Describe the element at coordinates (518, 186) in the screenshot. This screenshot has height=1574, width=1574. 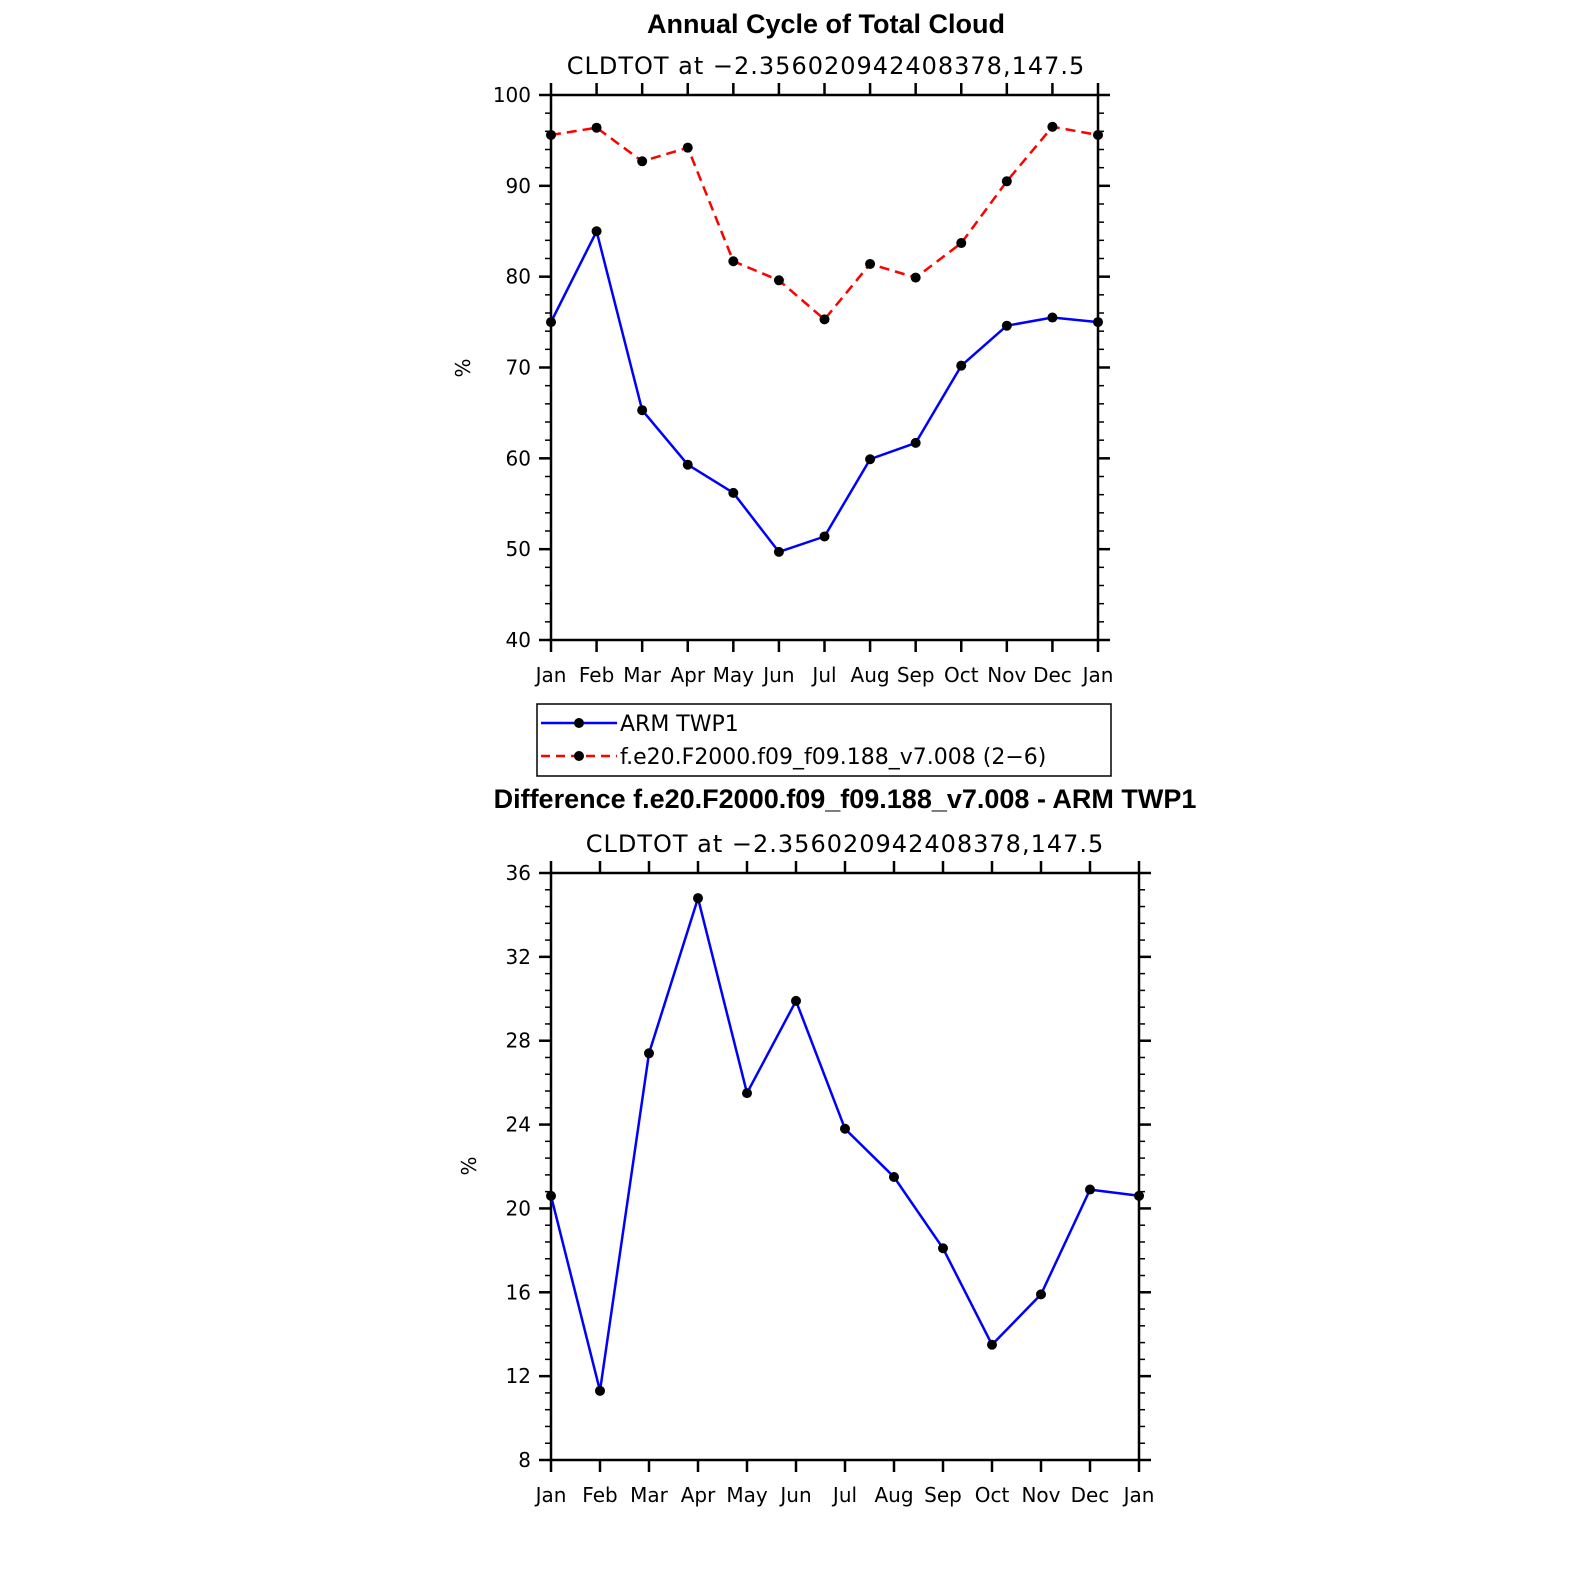
I see `y-tick-label: 90` at that location.